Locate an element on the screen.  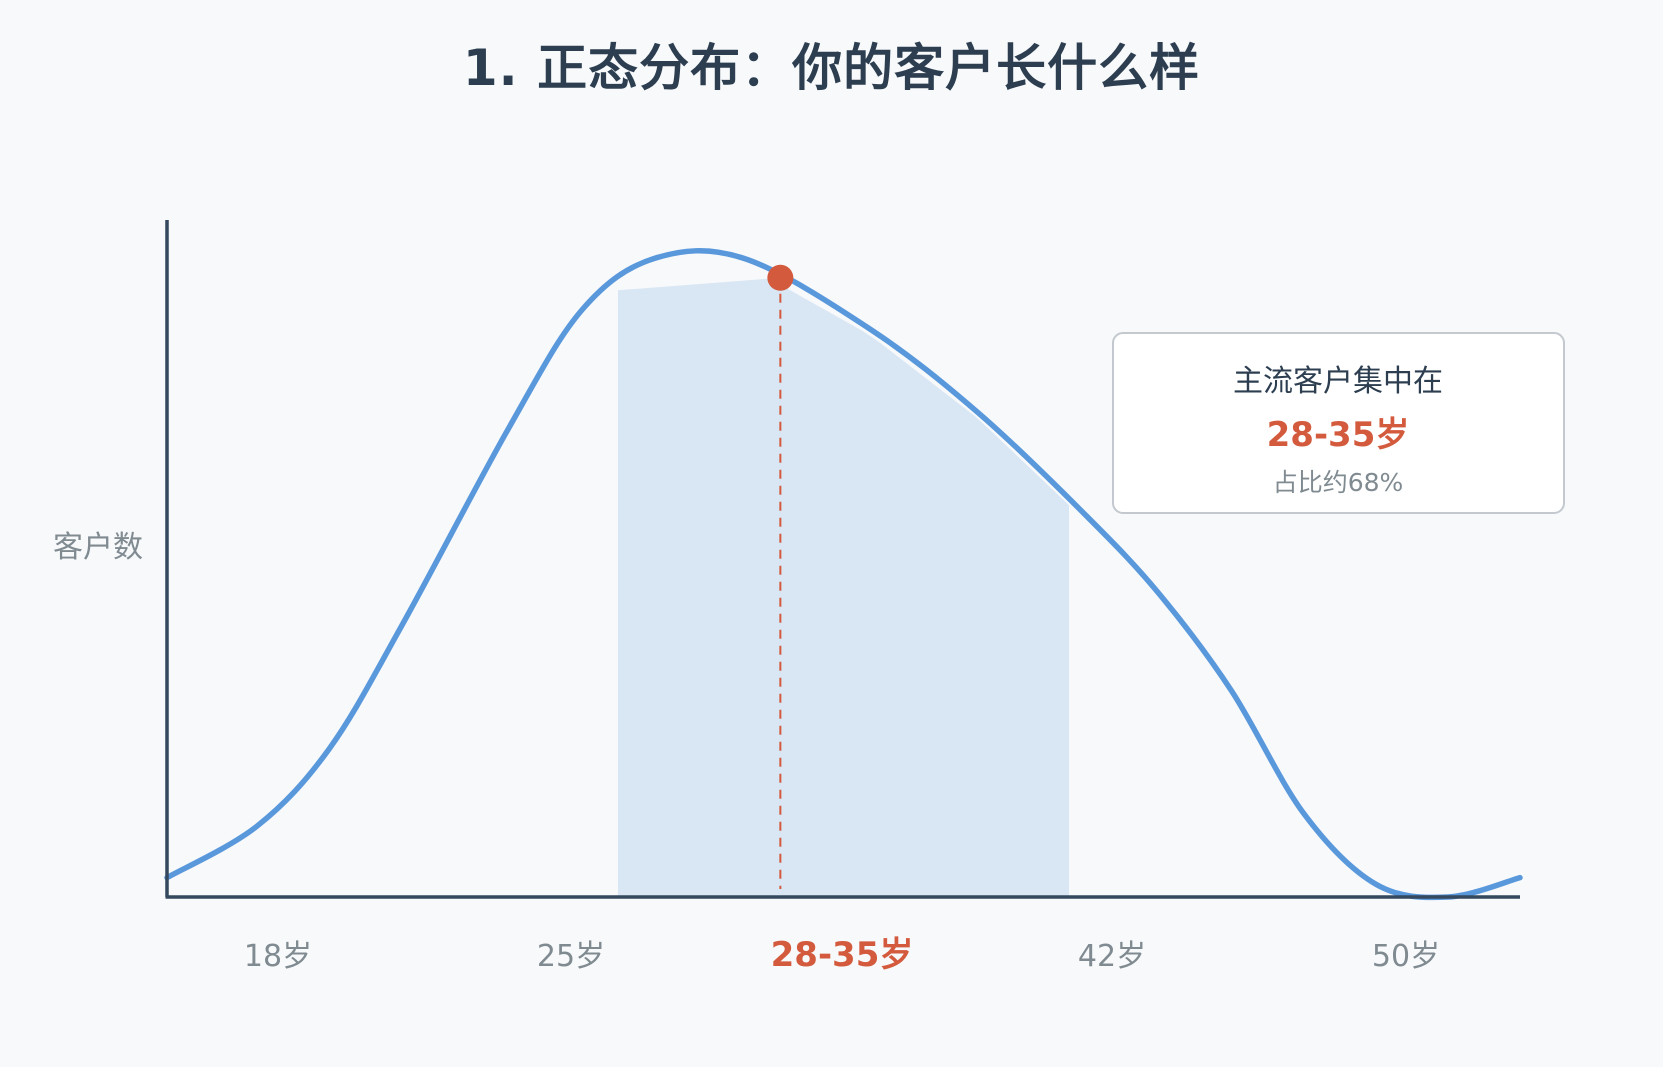
annotation-range: 28-35岁 is located at coordinates (1338, 435).